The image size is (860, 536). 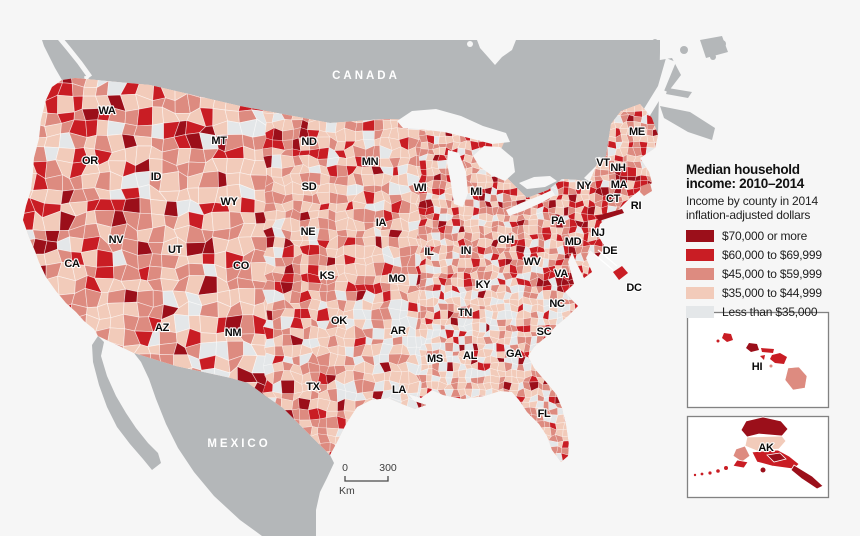 What do you see at coordinates (156, 177) in the screenshot?
I see `state-label-id: ID` at bounding box center [156, 177].